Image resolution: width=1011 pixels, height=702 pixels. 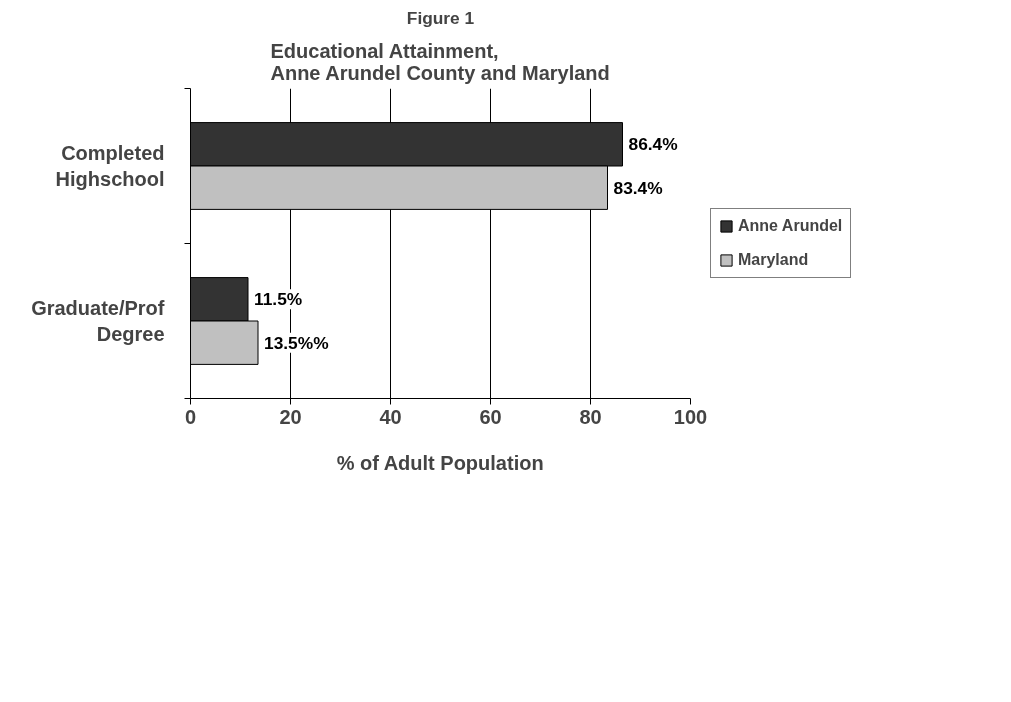 I want to click on x-tick-label: 0, so click(x=190, y=416).